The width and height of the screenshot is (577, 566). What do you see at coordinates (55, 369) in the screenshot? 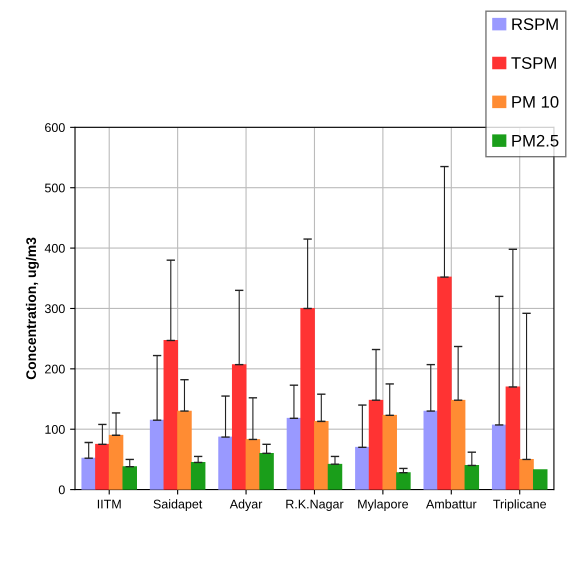
I see `y-tick-label: 200` at bounding box center [55, 369].